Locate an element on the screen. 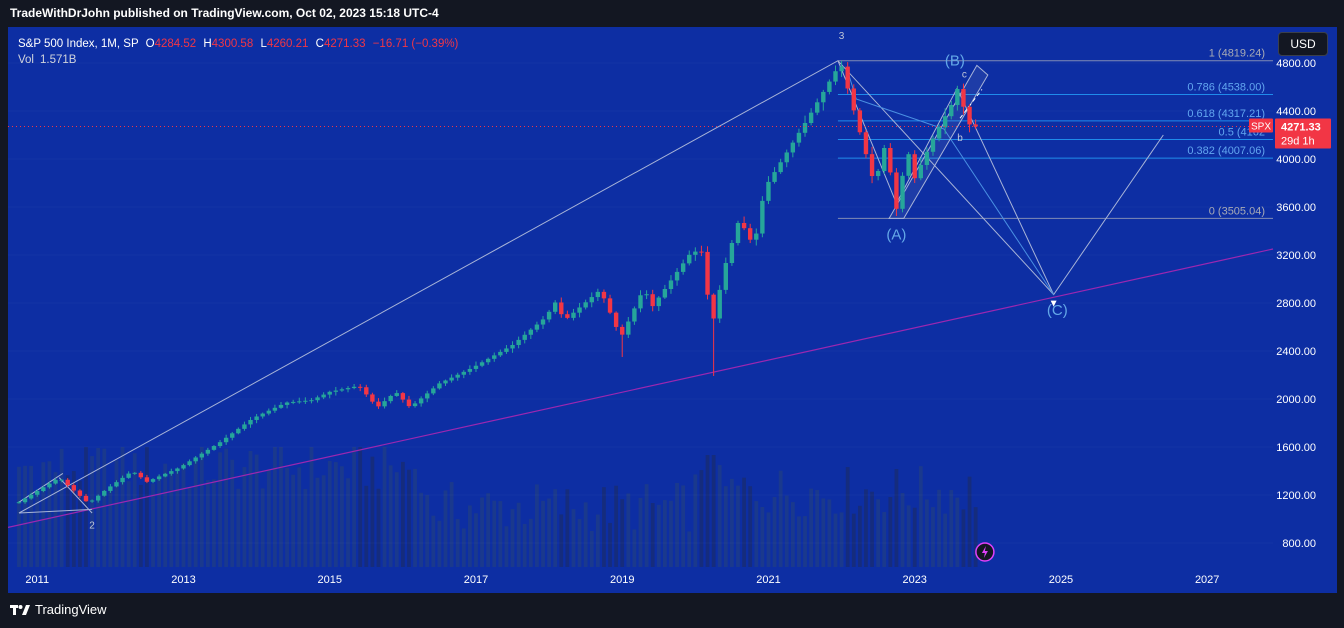 The width and height of the screenshot is (1344, 628). currency-button: USD is located at coordinates (1303, 44).